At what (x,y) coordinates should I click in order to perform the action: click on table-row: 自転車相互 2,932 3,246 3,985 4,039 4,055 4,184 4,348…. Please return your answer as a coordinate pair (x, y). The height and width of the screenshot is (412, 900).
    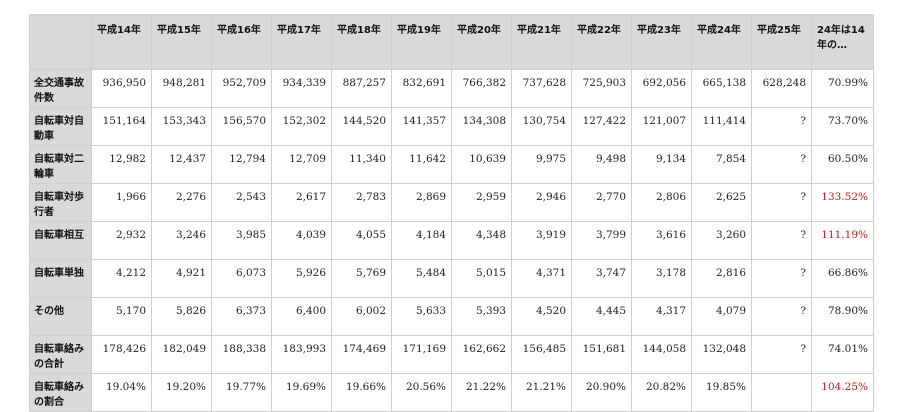
    Looking at the image, I should click on (451, 240).